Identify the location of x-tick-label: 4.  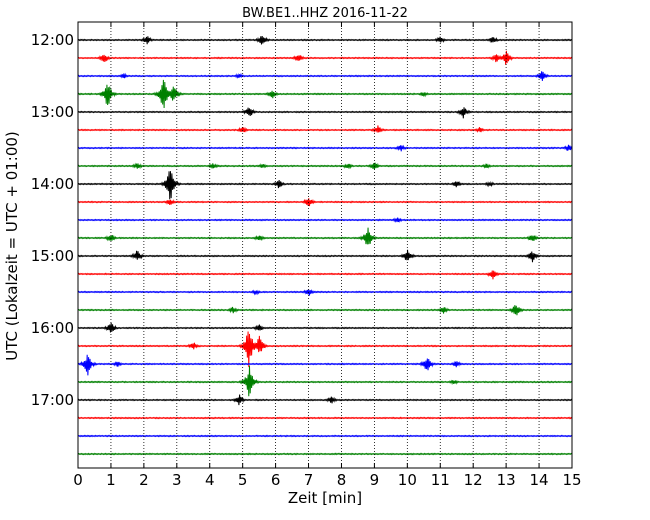
(210, 480).